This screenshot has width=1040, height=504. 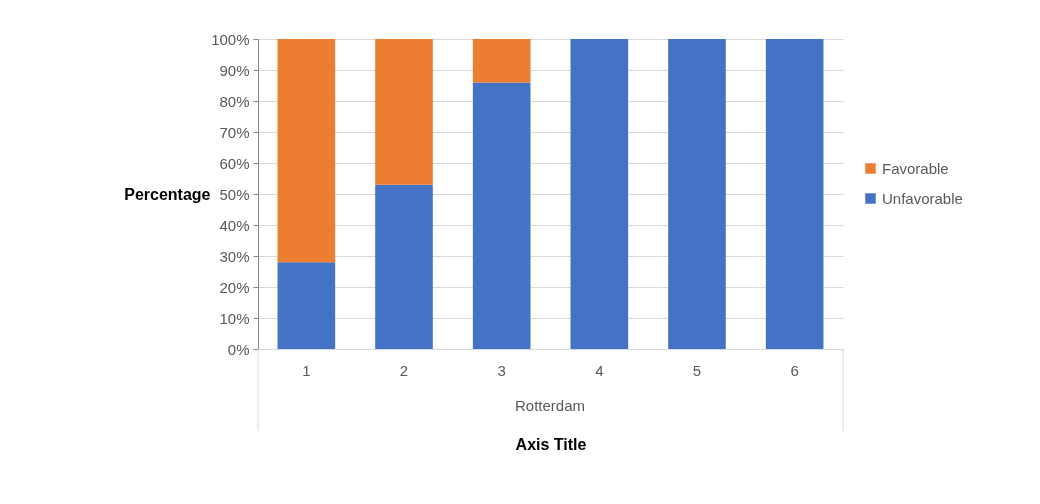 I want to click on y-tick-label: 90%, so click(x=234, y=70).